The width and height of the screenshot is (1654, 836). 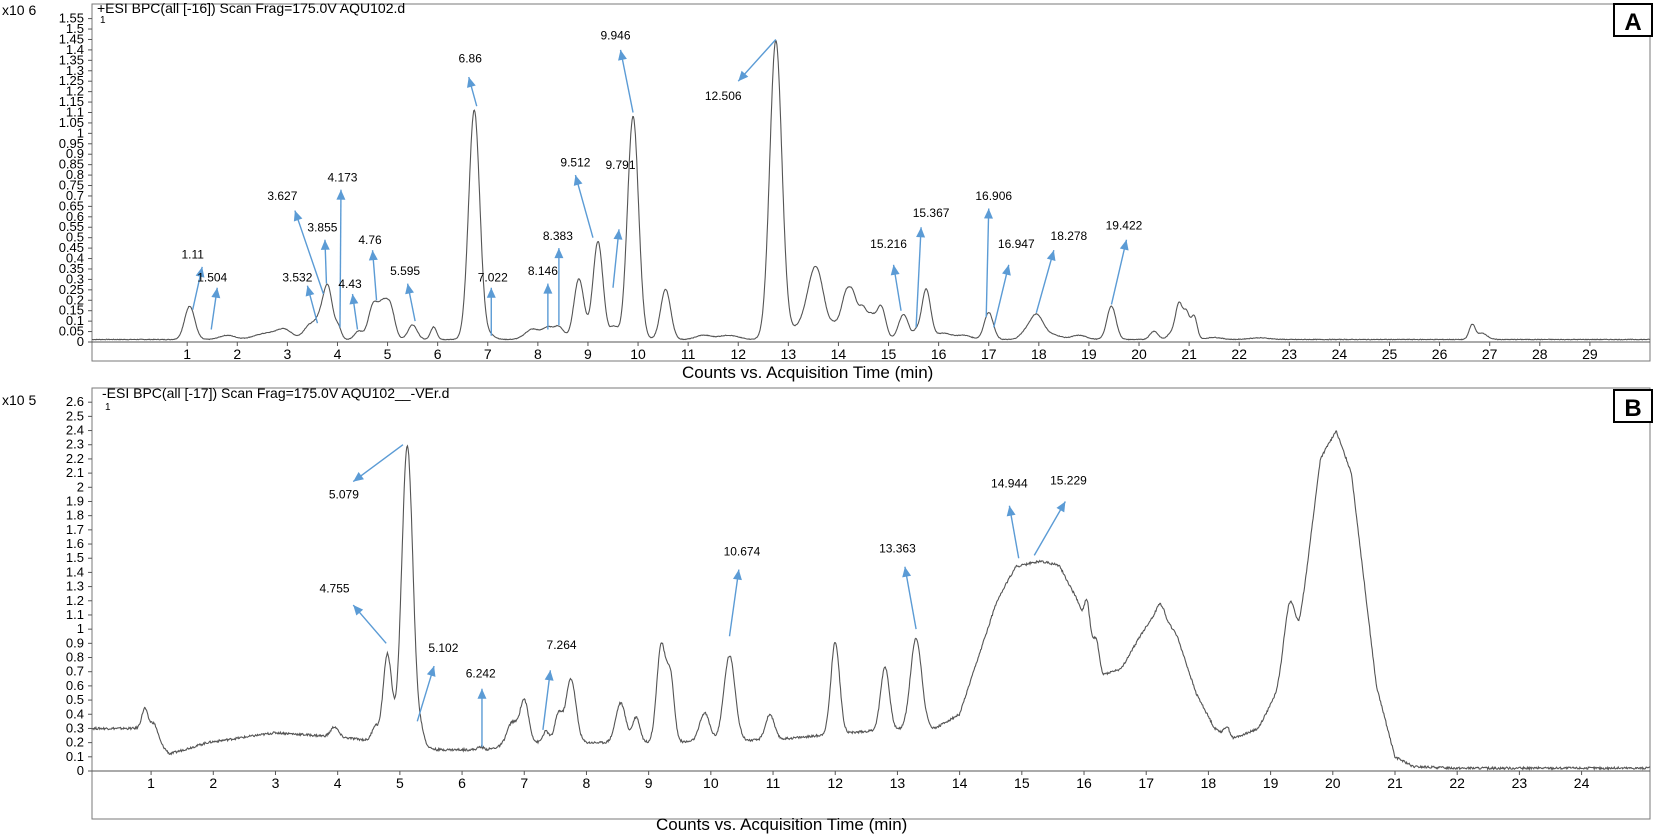 I want to click on y-tick-label: 1.2, so click(x=75, y=91).